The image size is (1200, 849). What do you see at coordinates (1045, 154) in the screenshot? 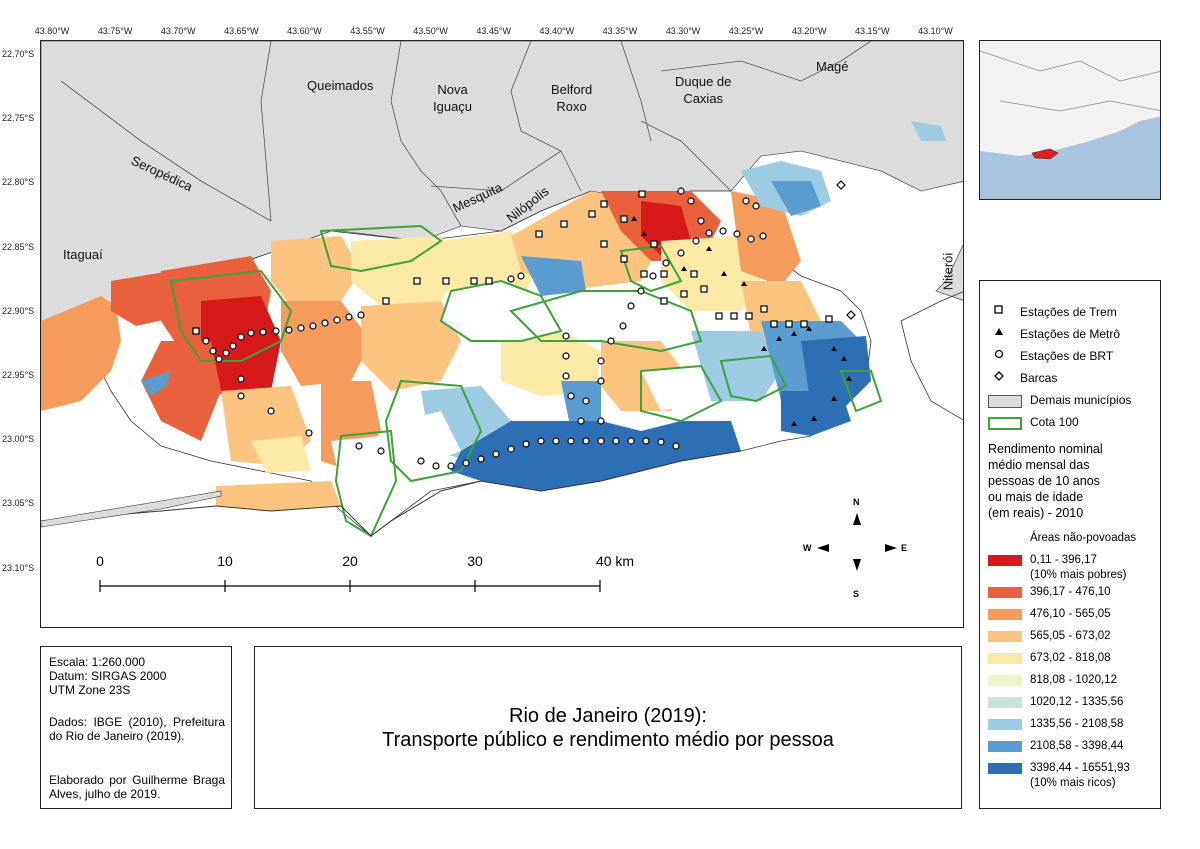
I see `inset-rio-highlight` at bounding box center [1045, 154].